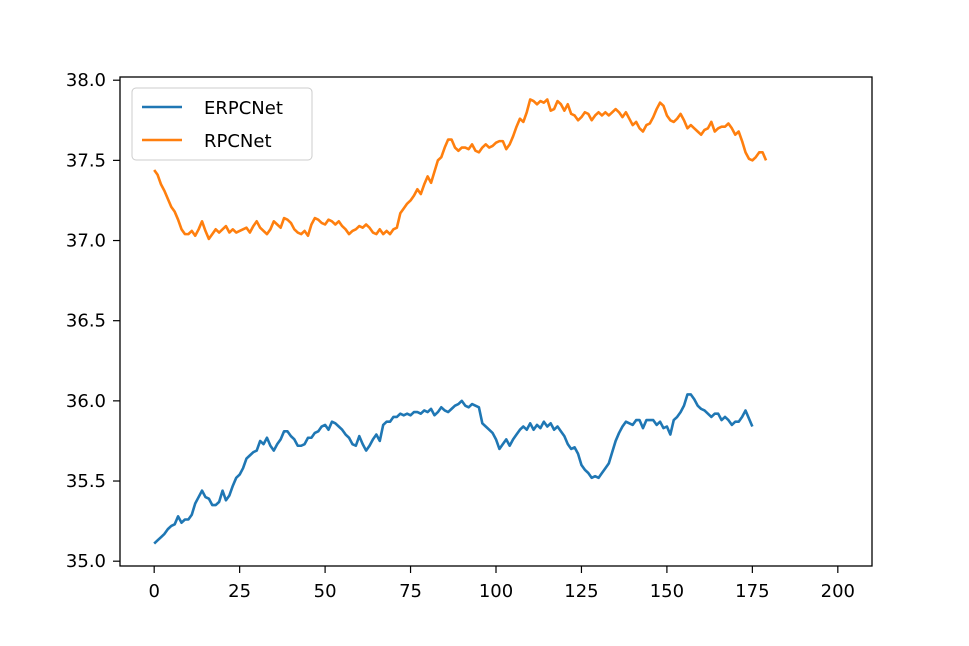 This screenshot has width=969, height=646. I want to click on series-line-erpcnet, so click(453, 469).